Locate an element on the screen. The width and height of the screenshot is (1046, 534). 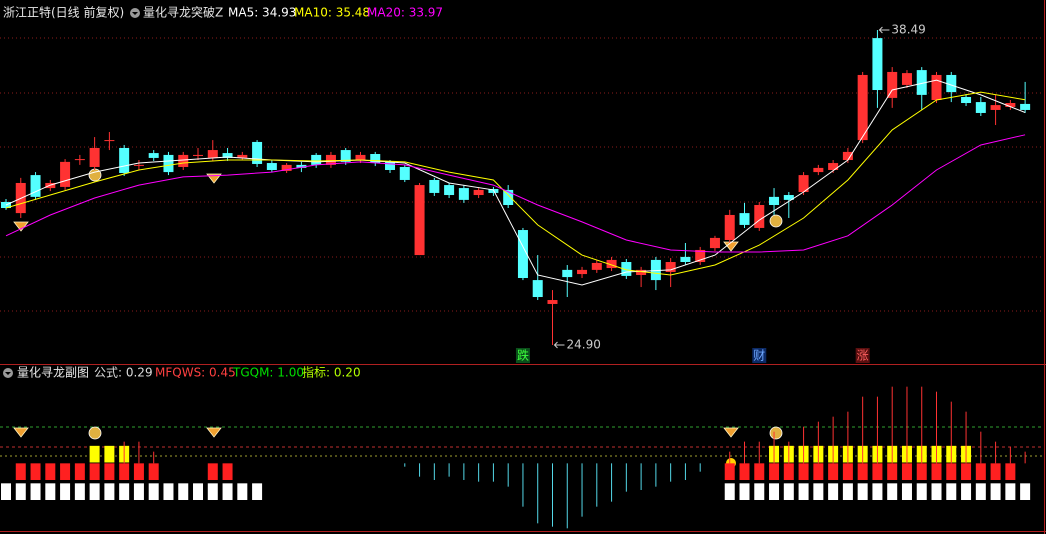
legend-entry: MA5: 34.93 is located at coordinates (262, 13).